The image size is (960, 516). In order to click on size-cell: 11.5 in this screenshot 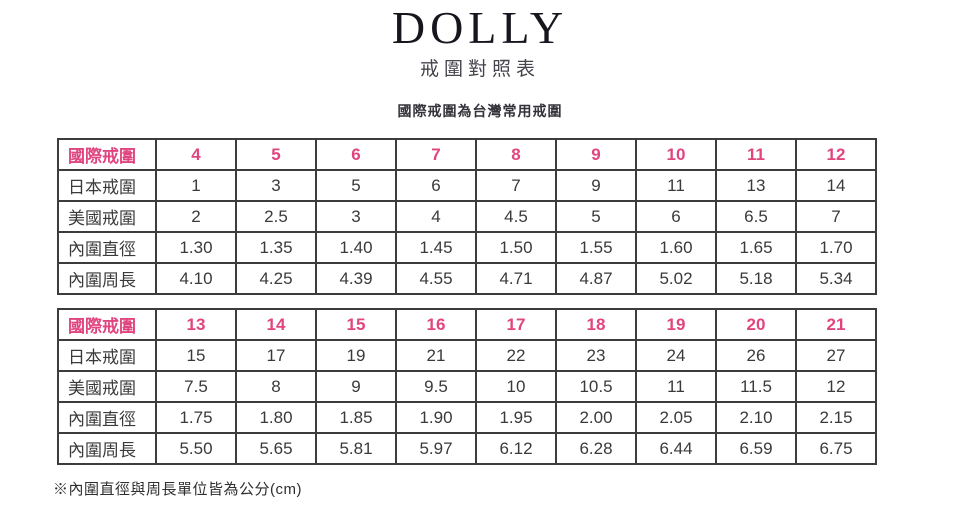, I will do `click(756, 386)`.